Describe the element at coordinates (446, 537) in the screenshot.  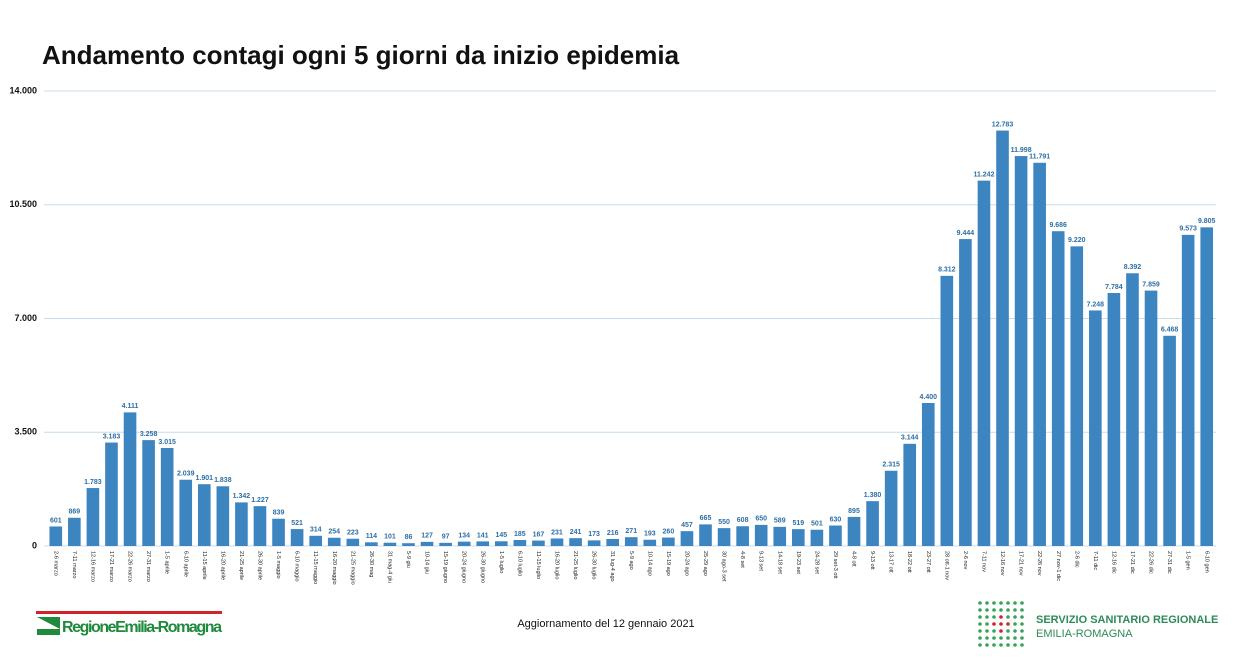
I see `value-label: 97` at that location.